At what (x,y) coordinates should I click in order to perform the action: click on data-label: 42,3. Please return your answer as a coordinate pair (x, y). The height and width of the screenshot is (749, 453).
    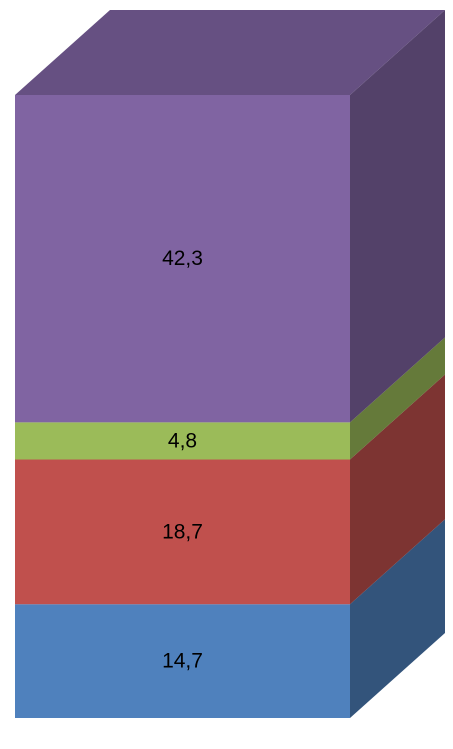
    Looking at the image, I should click on (182, 258).